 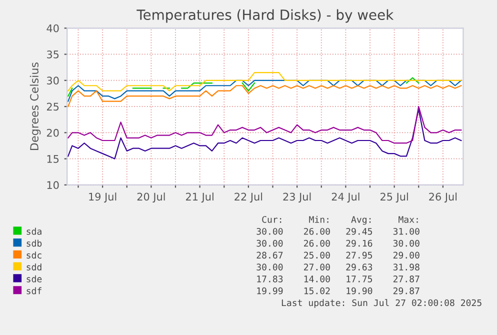 I want to click on x-tick-label: 26 Jul, so click(x=443, y=197).